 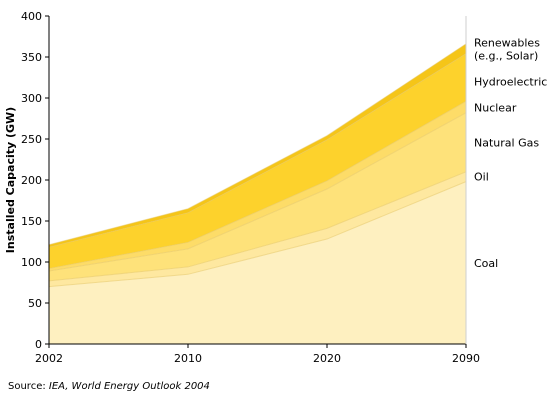 What do you see at coordinates (327, 358) in the screenshot?
I see `x-tick-label: 2020` at bounding box center [327, 358].